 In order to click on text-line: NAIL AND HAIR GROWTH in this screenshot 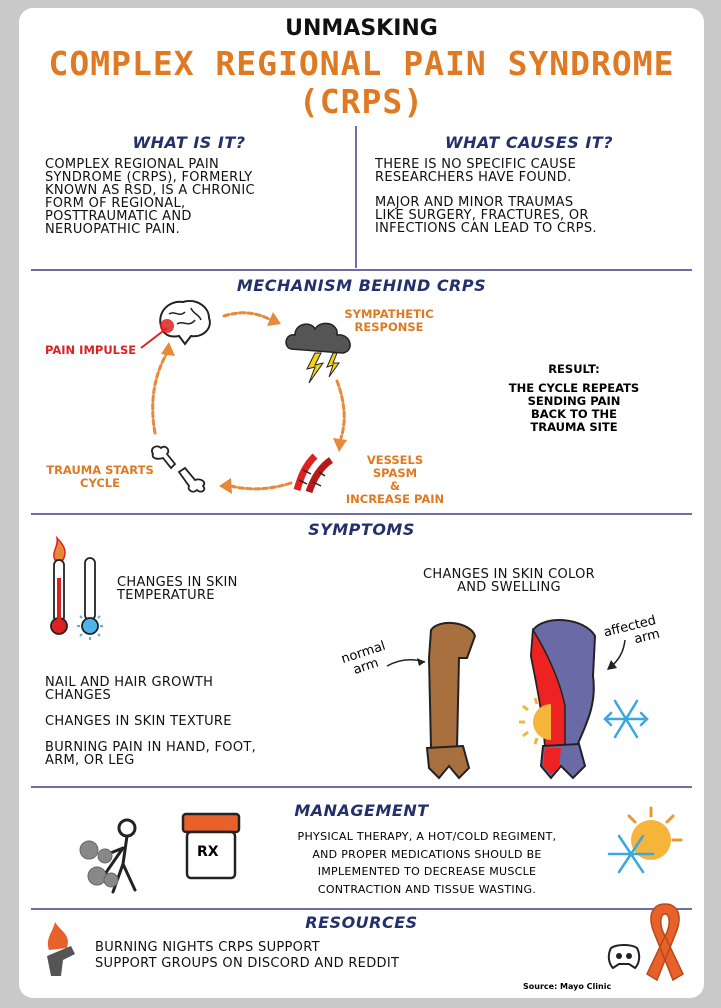, I will do `click(129, 682)`.